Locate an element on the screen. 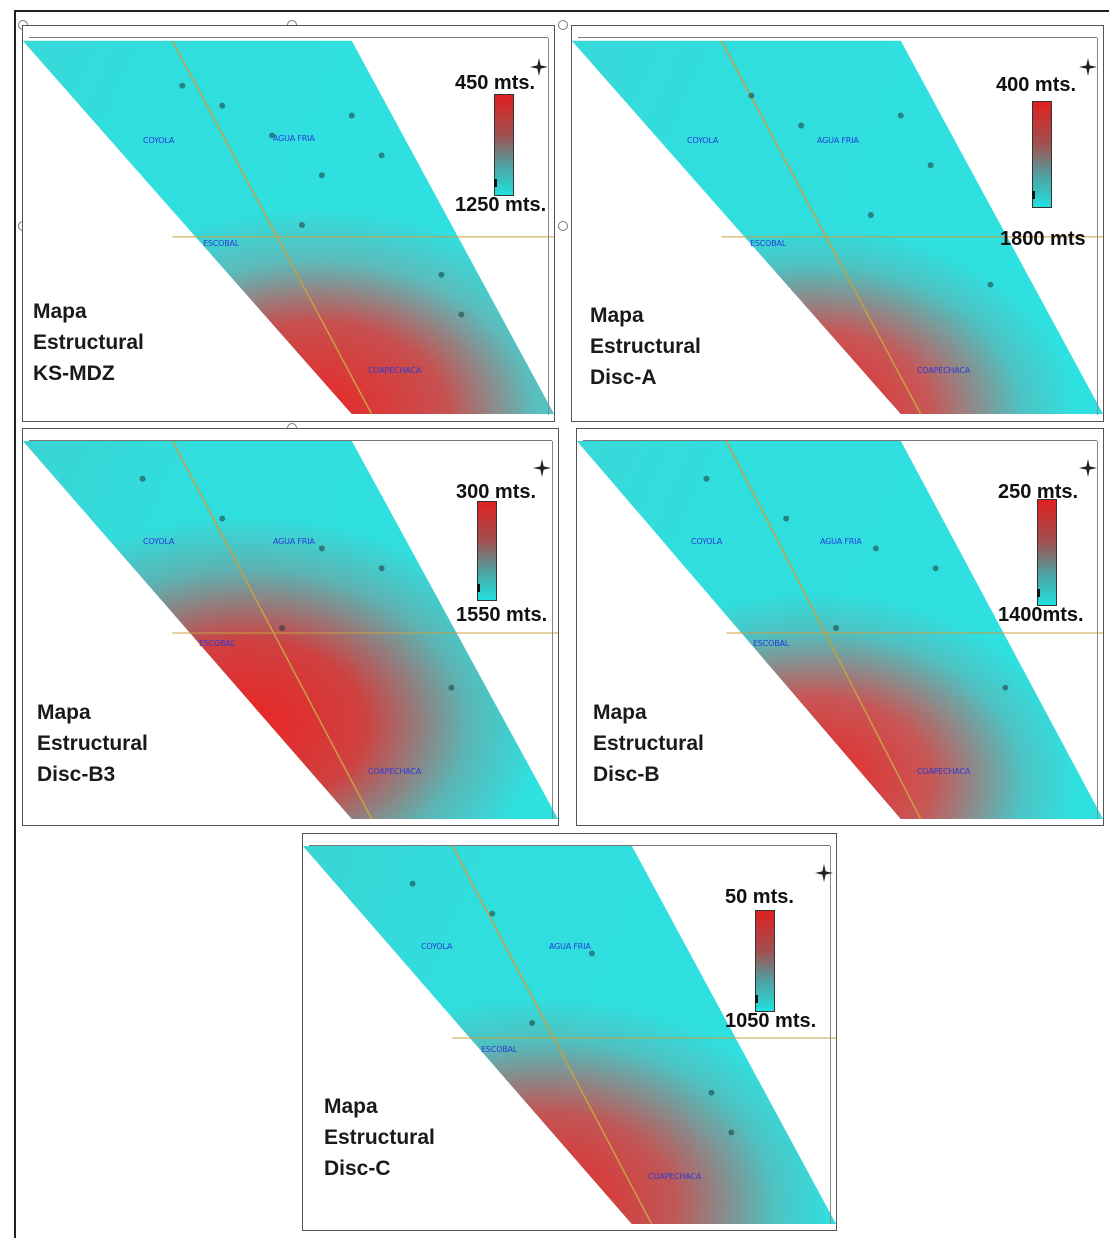  map-title: Mapa Estructural Disc-B is located at coordinates (648, 743).